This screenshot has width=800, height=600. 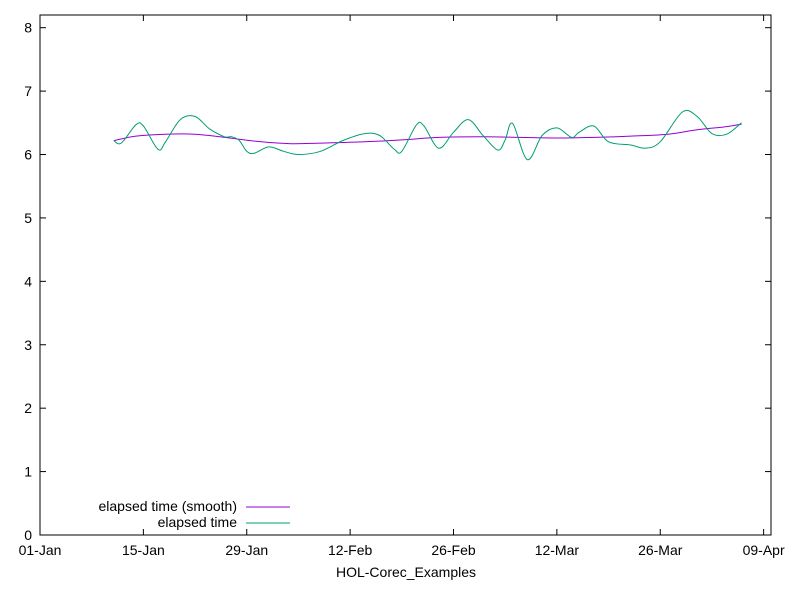 I want to click on x-tick-label: 09-Apr, so click(x=764, y=550).